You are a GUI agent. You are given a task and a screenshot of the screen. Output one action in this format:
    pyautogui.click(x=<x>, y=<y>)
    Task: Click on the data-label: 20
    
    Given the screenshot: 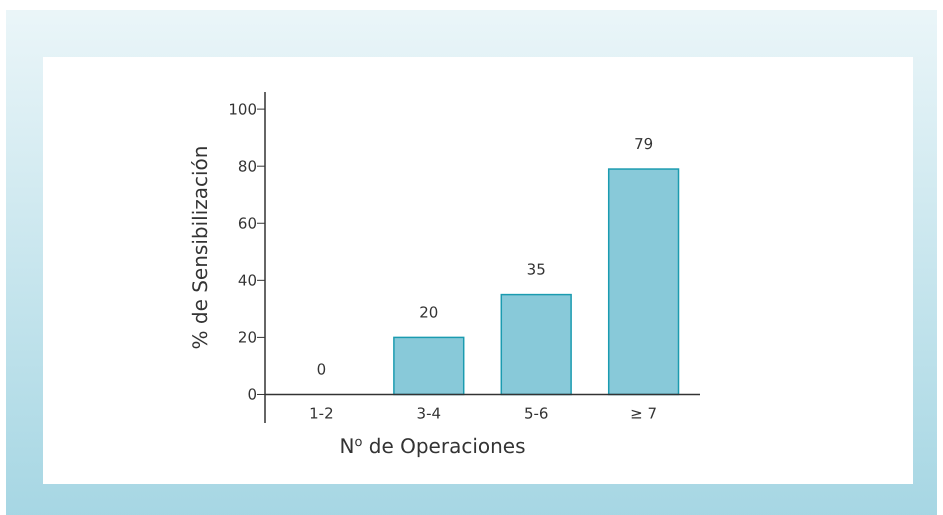 What is the action you would take?
    pyautogui.click(x=428, y=312)
    